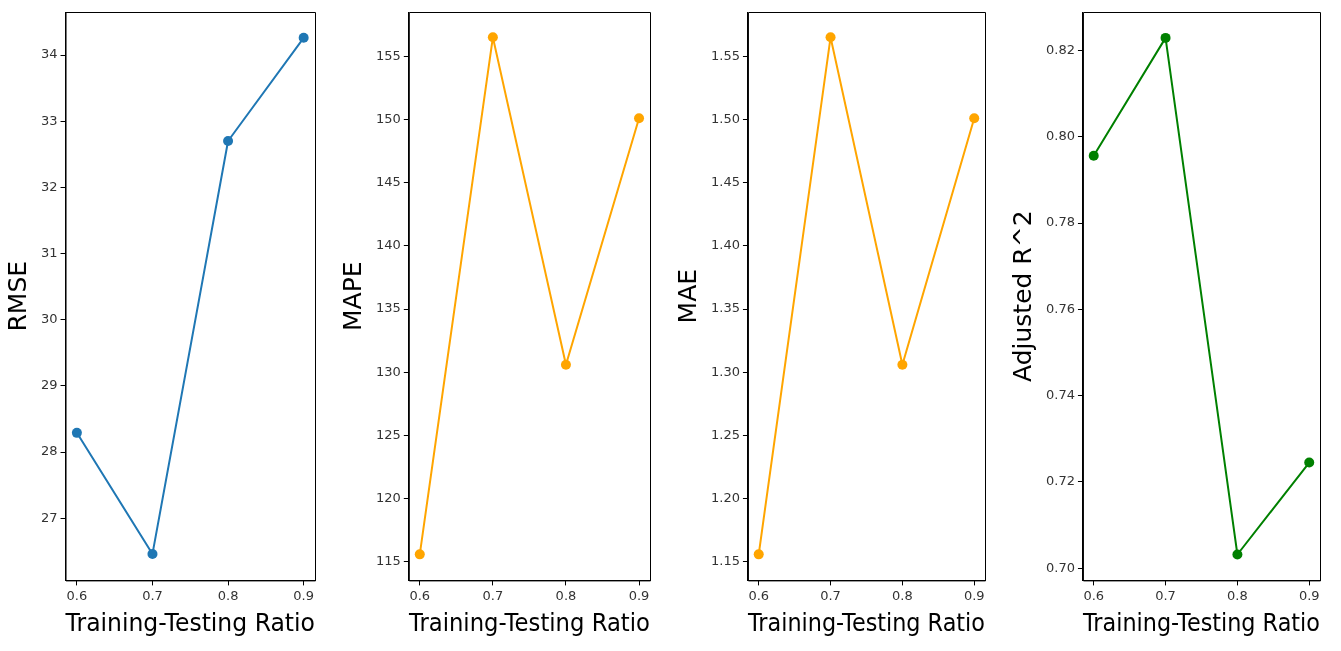 The image size is (1341, 651). Describe the element at coordinates (388, 434) in the screenshot. I see `y-tick-label: 125` at that location.